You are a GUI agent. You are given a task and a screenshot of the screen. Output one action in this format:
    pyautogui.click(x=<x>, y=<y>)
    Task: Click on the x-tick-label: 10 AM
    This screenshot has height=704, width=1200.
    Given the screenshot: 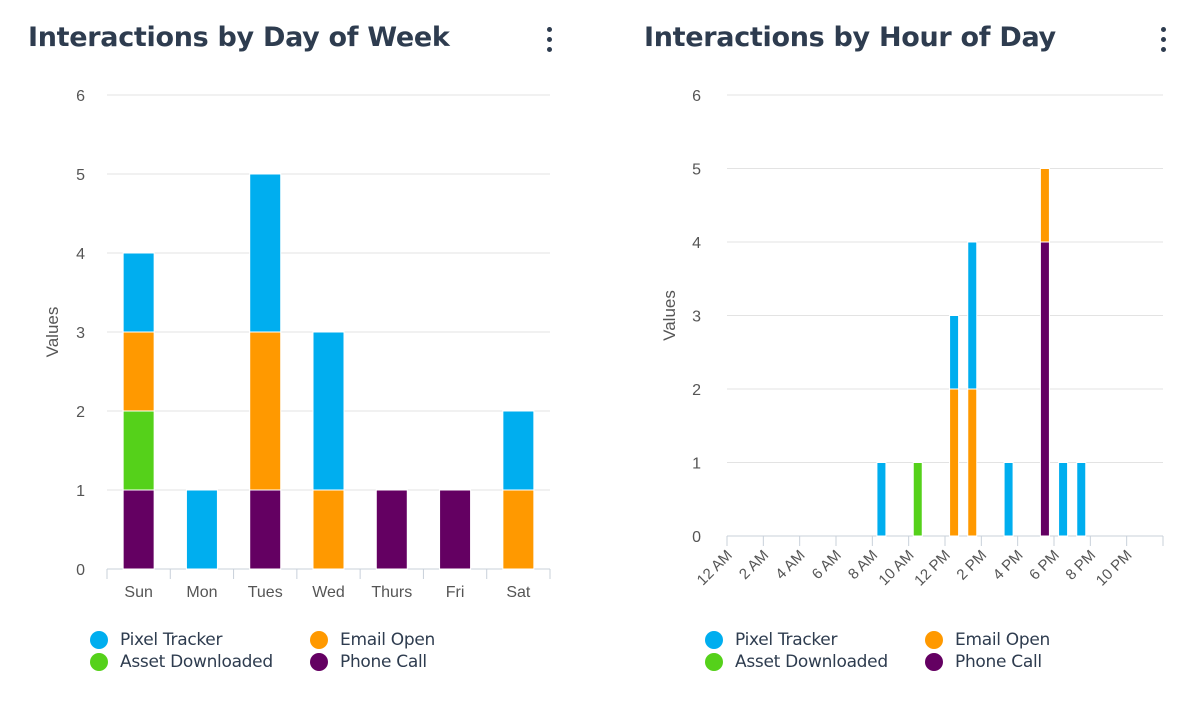 What is the action you would take?
    pyautogui.click(x=896, y=568)
    